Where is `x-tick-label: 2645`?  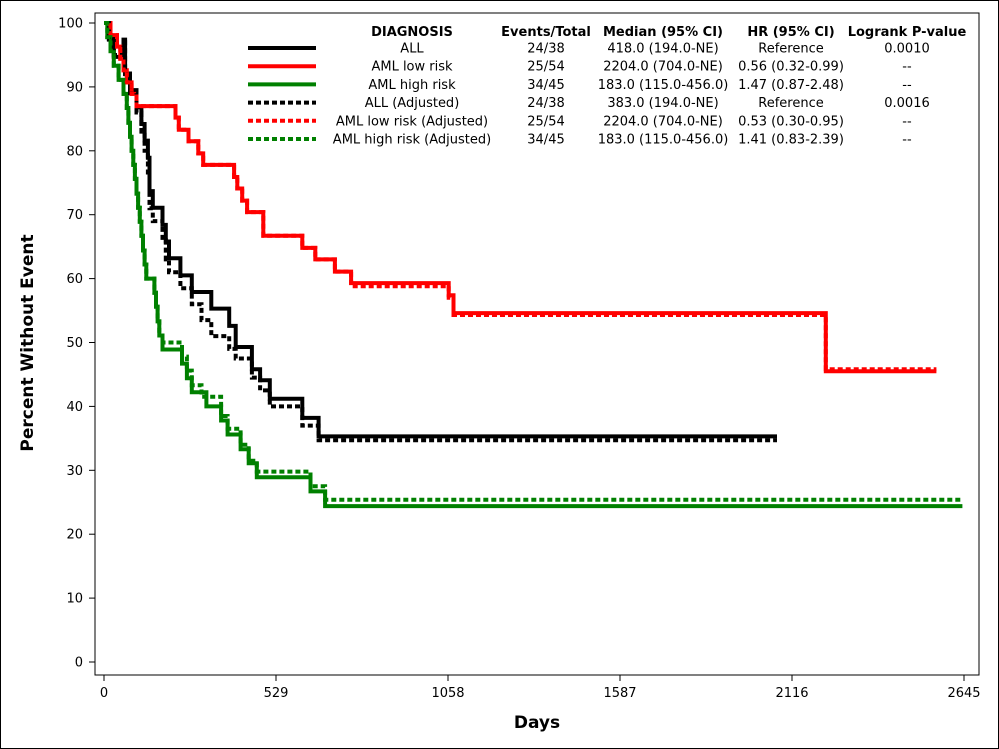 x-tick-label: 2645 is located at coordinates (963, 693).